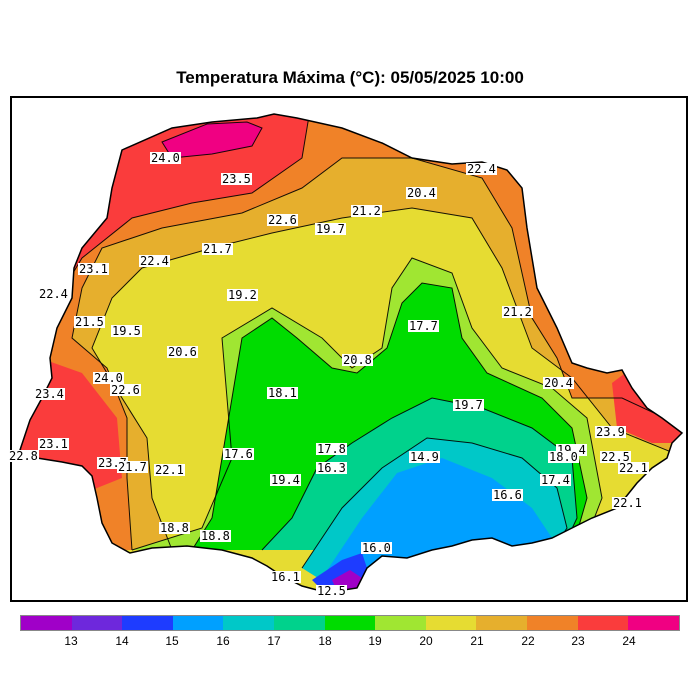 The width and height of the screenshot is (700, 700). I want to click on value-label: 17.4, so click(555, 480).